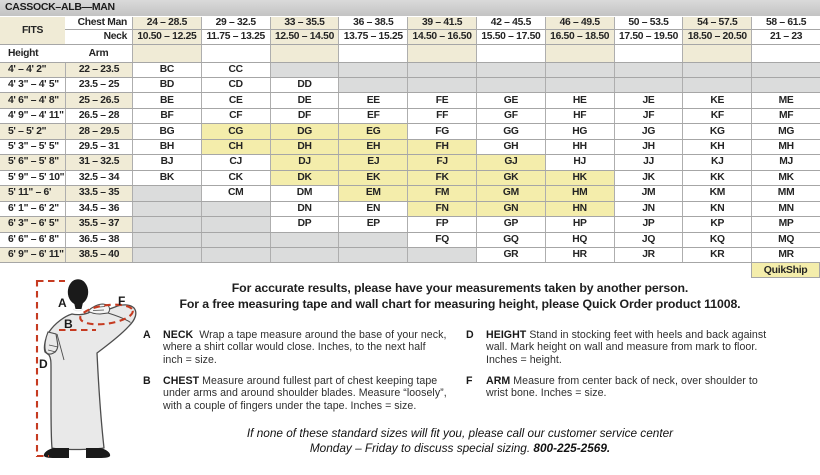 The width and height of the screenshot is (820, 475). I want to click on svg-text: D, so click(43, 364).